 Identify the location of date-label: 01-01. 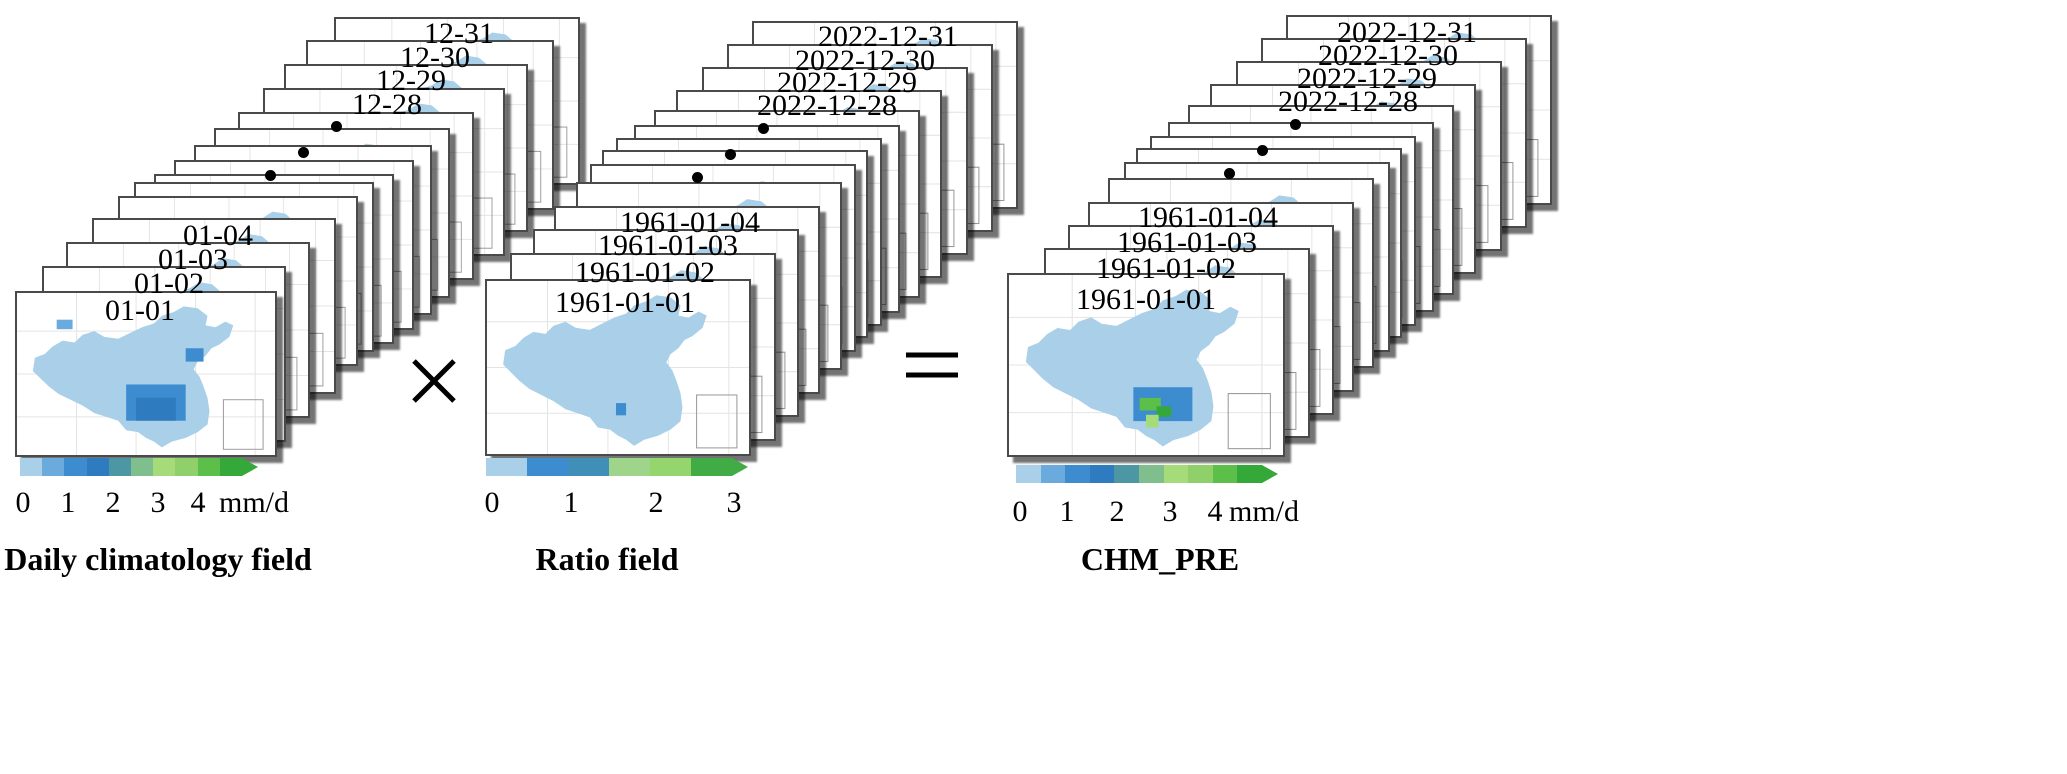
(140, 310).